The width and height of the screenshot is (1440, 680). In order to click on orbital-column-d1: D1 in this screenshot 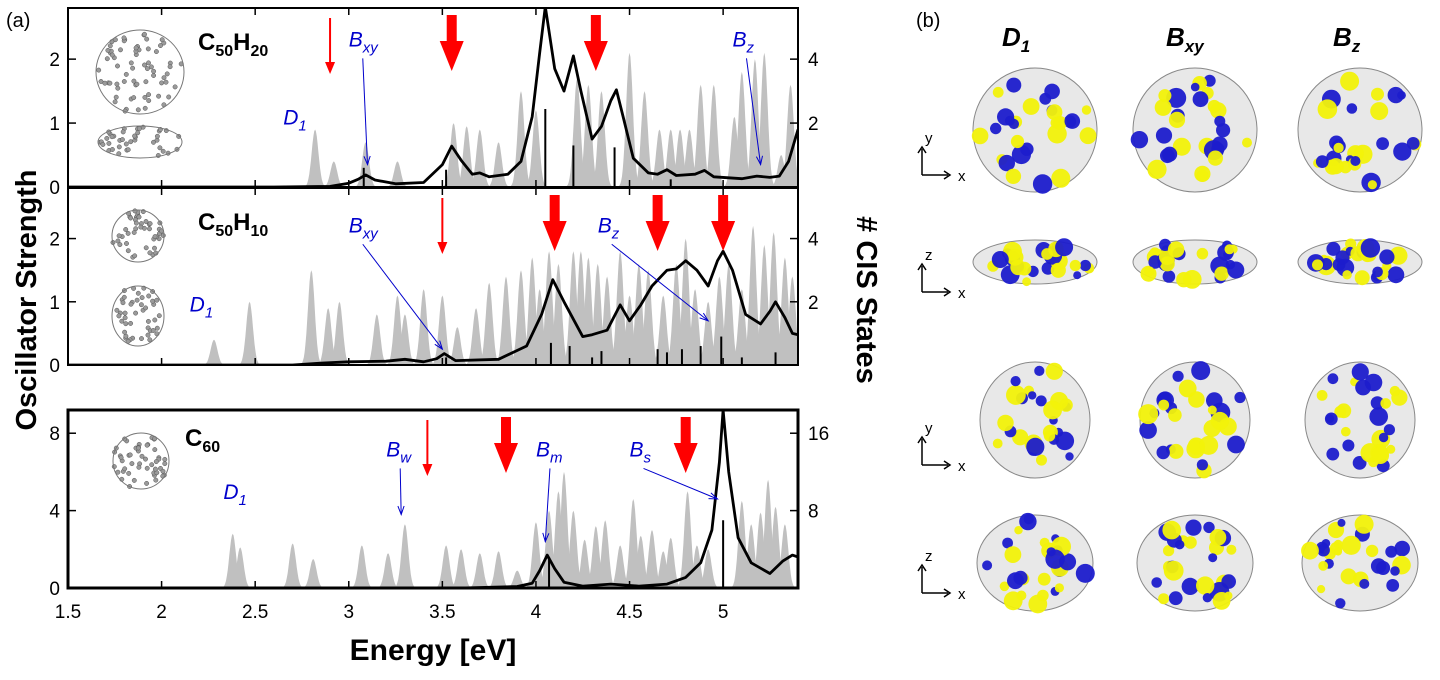, I will do `click(1016, 39)`.